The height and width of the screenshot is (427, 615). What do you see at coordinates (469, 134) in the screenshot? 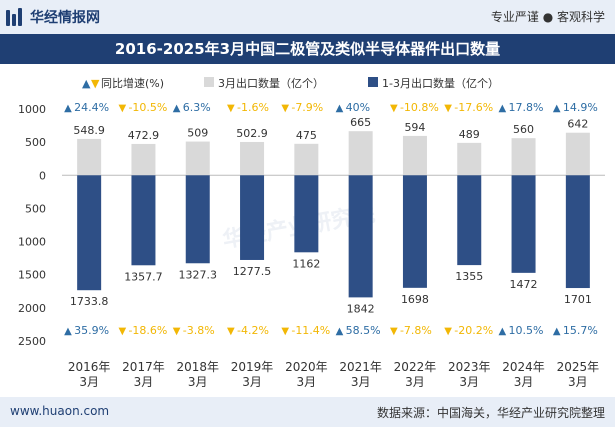
I see `data-label-march: 489` at bounding box center [469, 134].